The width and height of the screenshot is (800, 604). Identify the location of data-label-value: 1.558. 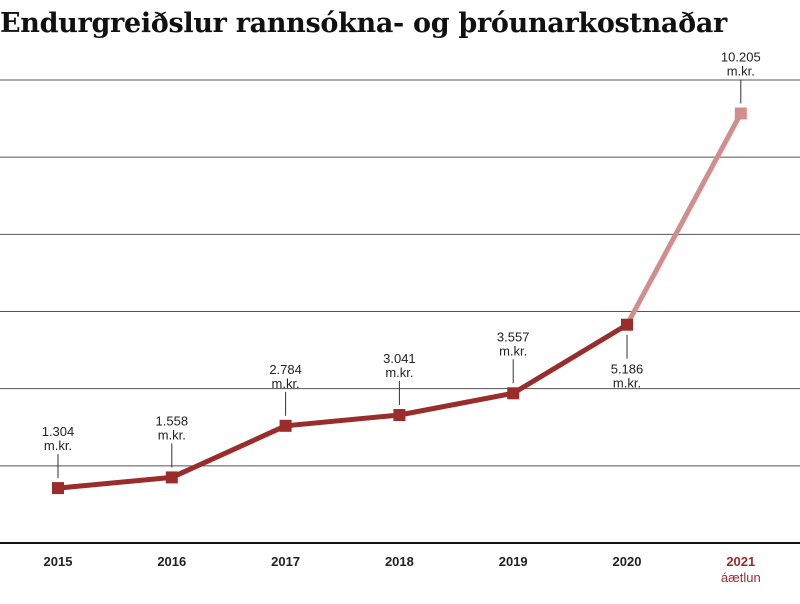
(172, 420).